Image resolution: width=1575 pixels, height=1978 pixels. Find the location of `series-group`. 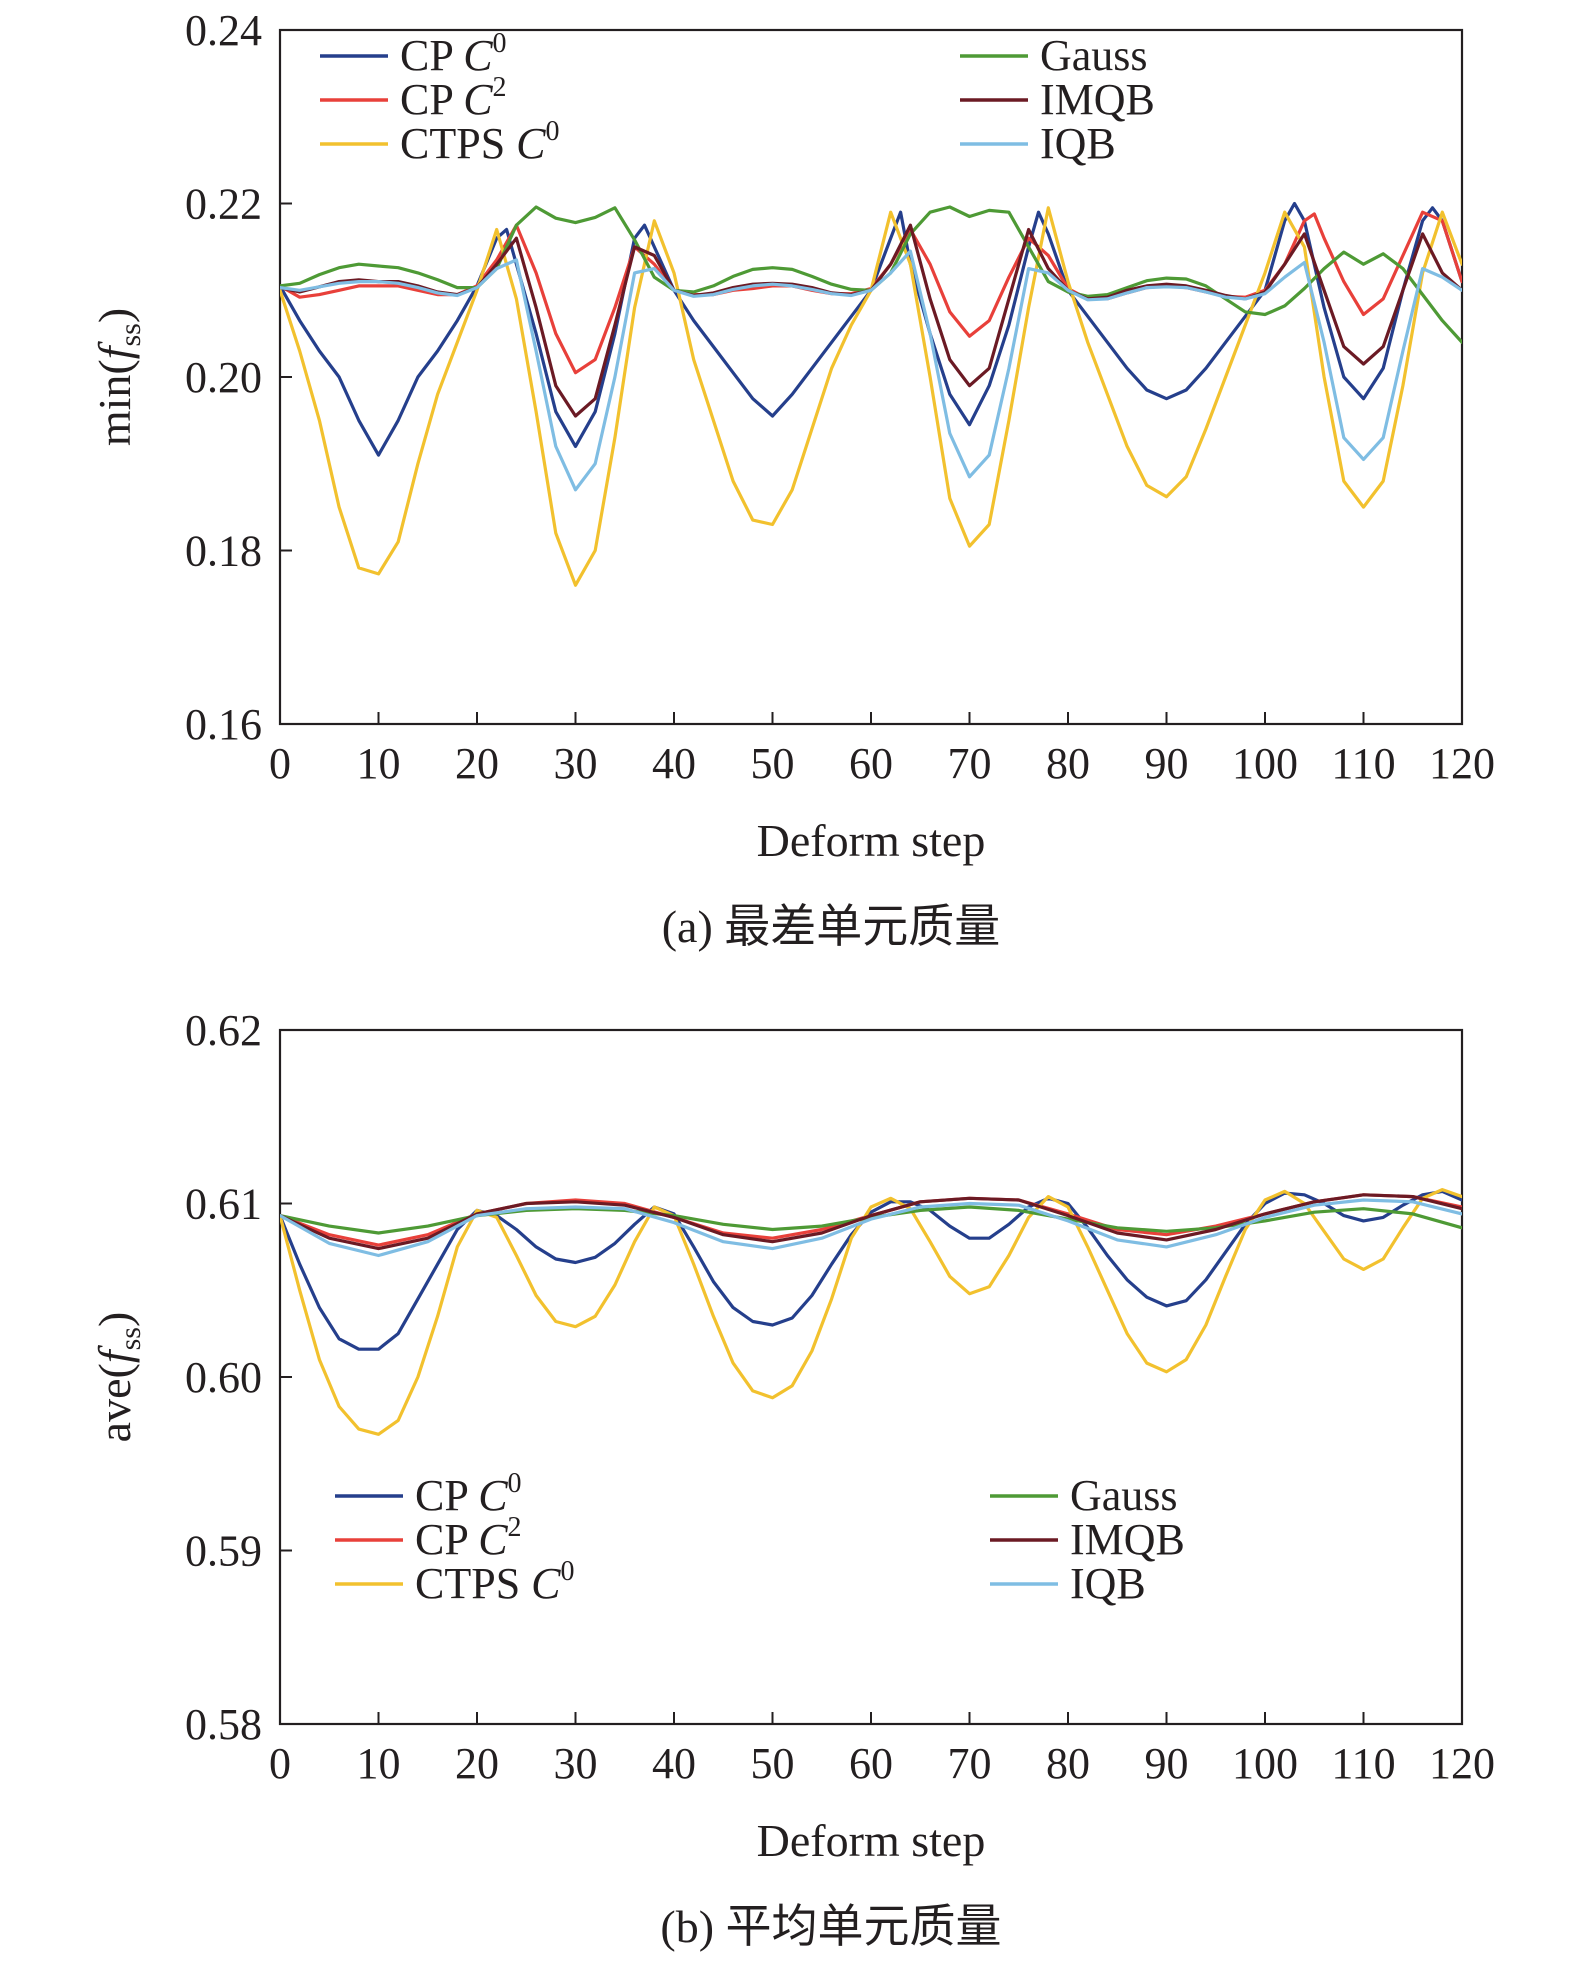

series-group is located at coordinates (871, 394).